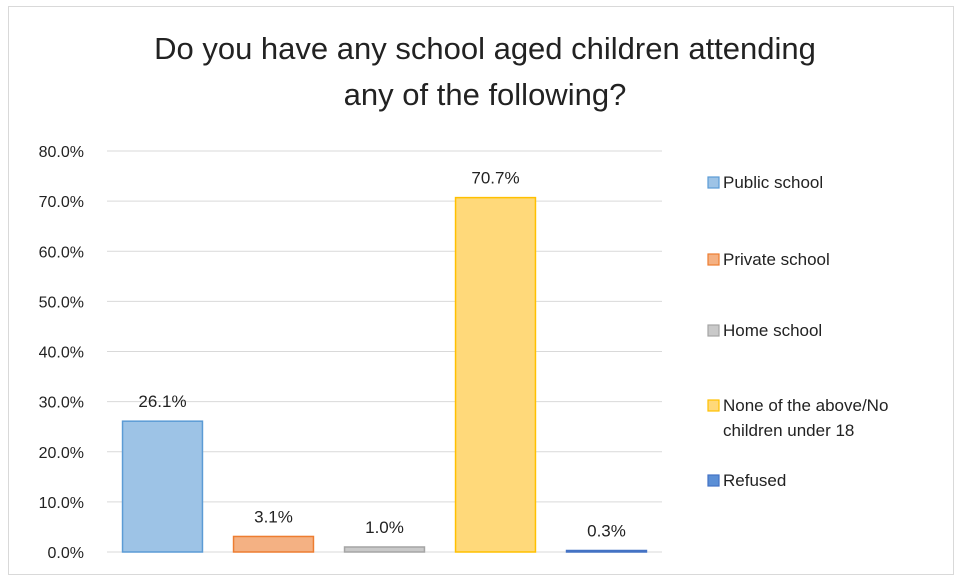  Describe the element at coordinates (485, 94) in the screenshot. I see `chart-title-line-2: any of the following?` at that location.